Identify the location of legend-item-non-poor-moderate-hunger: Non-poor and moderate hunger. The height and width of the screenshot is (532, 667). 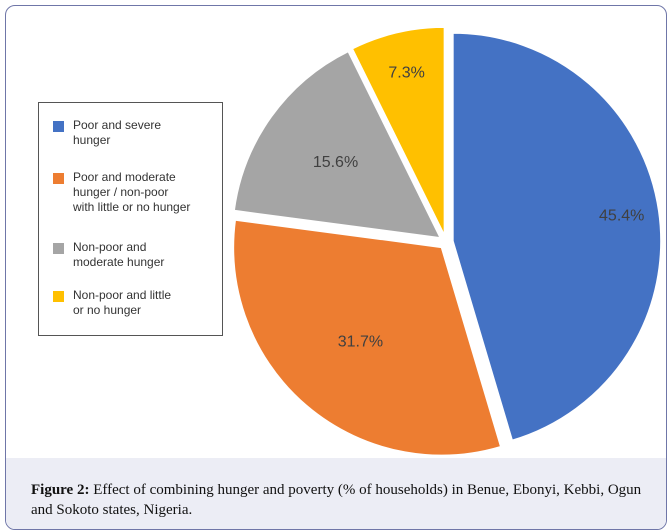
(137, 255).